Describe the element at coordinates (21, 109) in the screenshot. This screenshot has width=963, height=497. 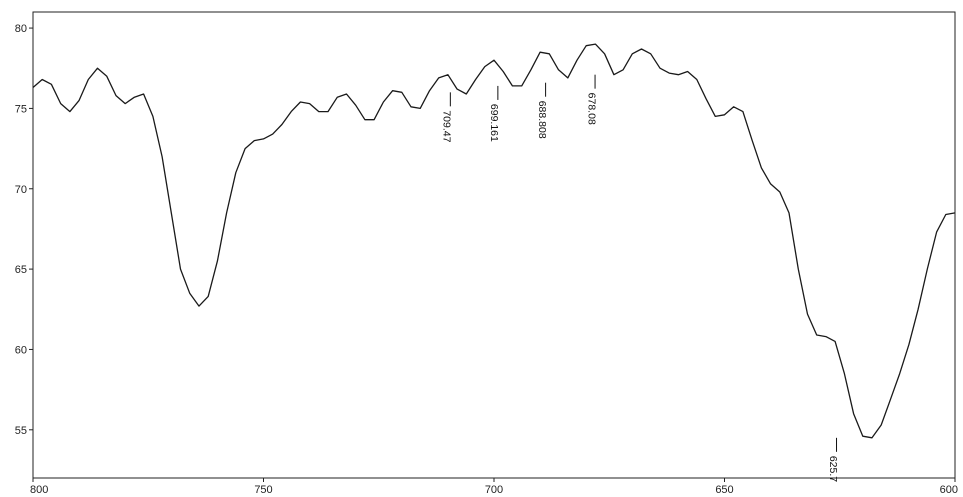
I see `y-tick-label: 75` at that location.